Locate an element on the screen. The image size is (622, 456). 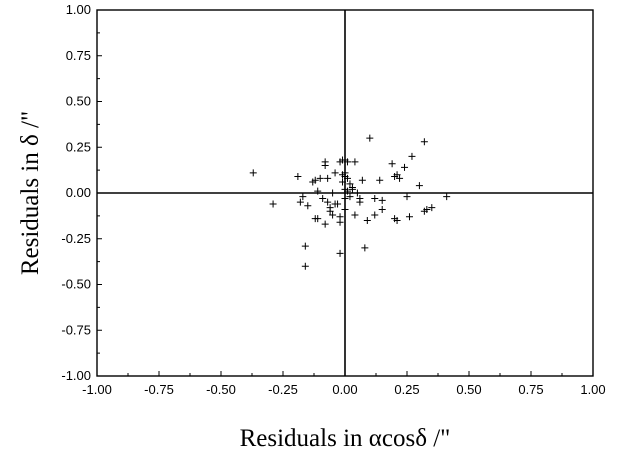
x-tick-label: 1.00 is located at coordinates (592, 389).